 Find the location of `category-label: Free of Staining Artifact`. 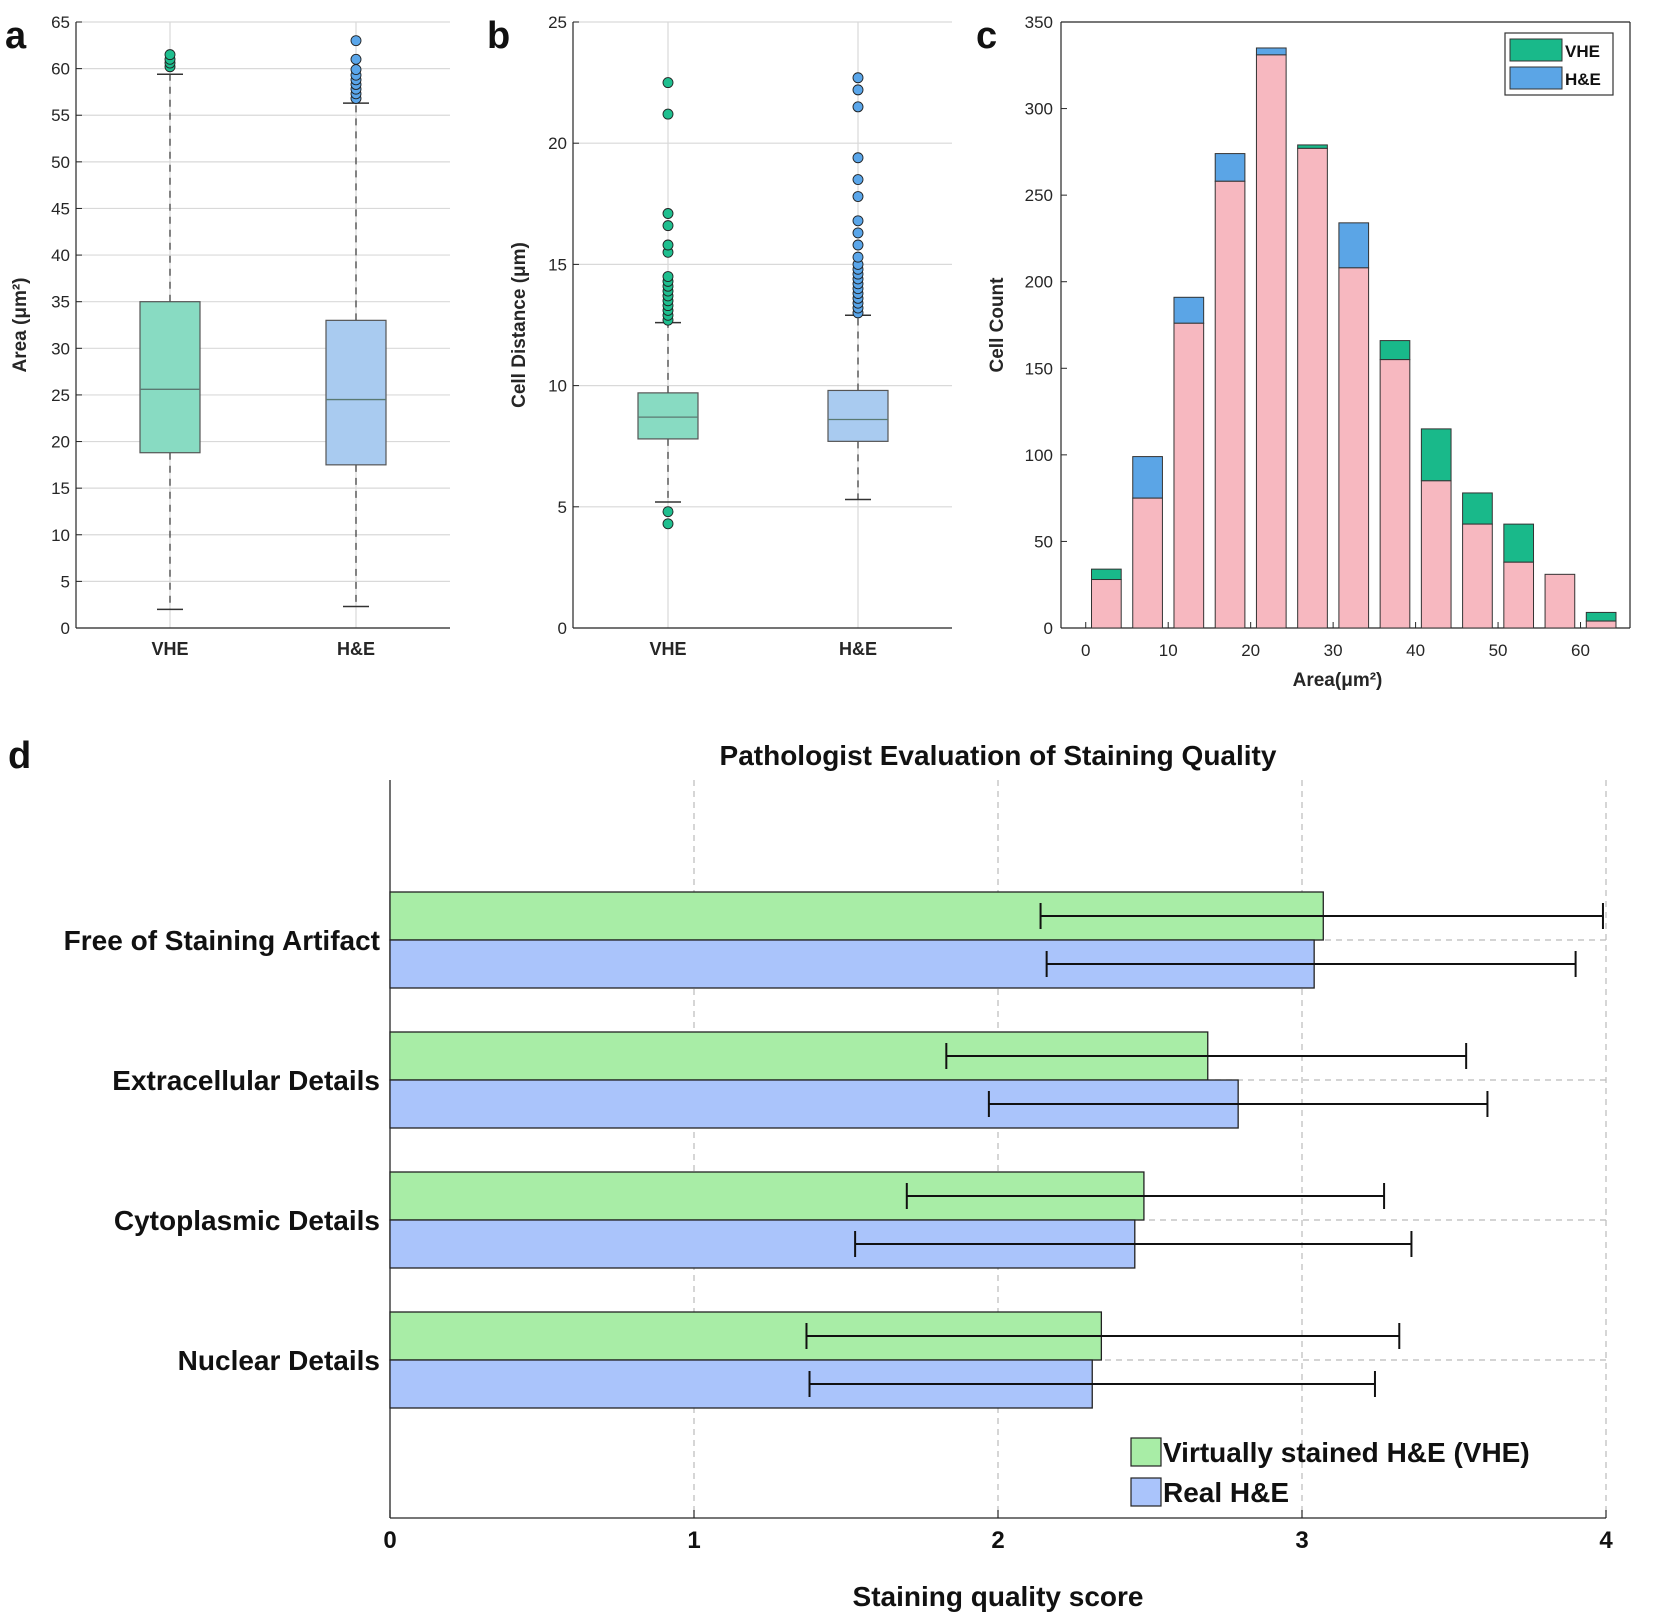

category-label: Free of Staining Artifact is located at coordinates (222, 940).